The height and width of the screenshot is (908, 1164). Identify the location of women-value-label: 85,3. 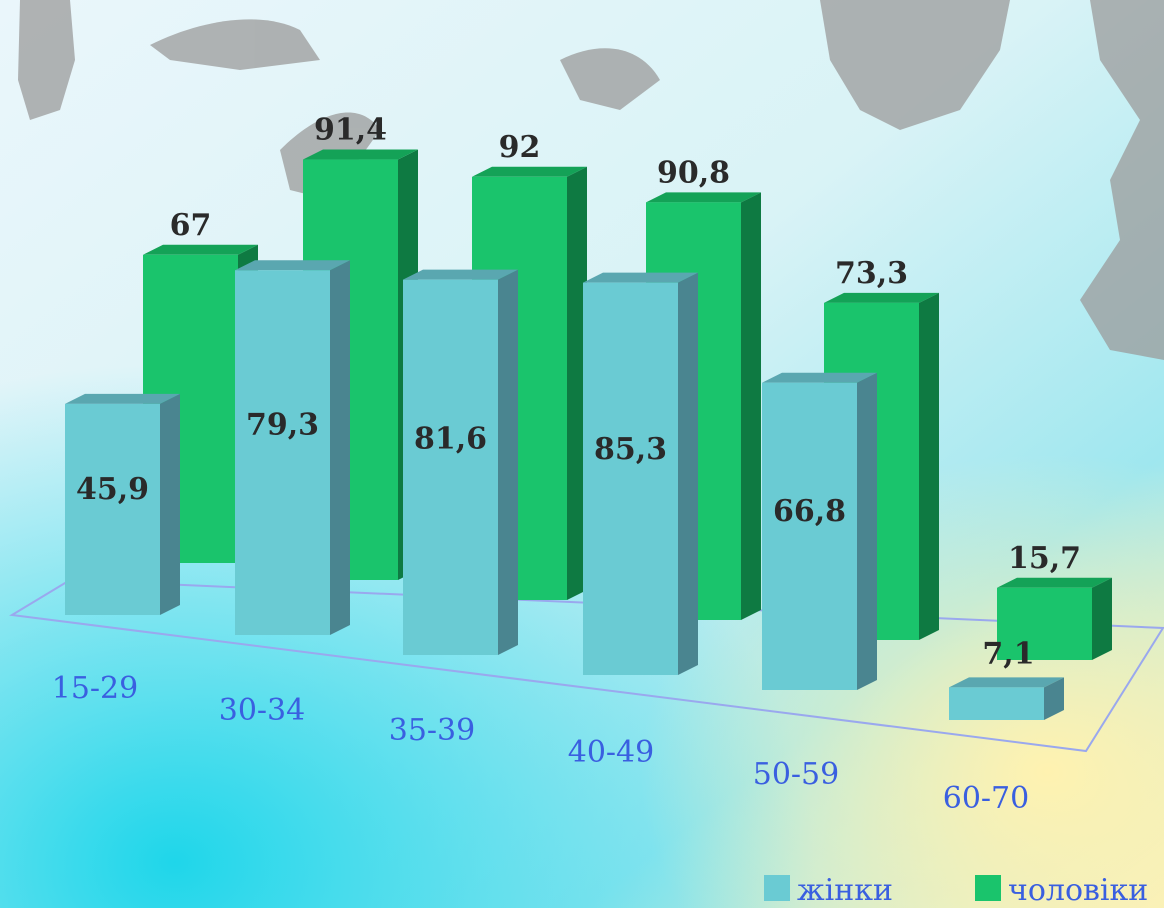
(630, 449).